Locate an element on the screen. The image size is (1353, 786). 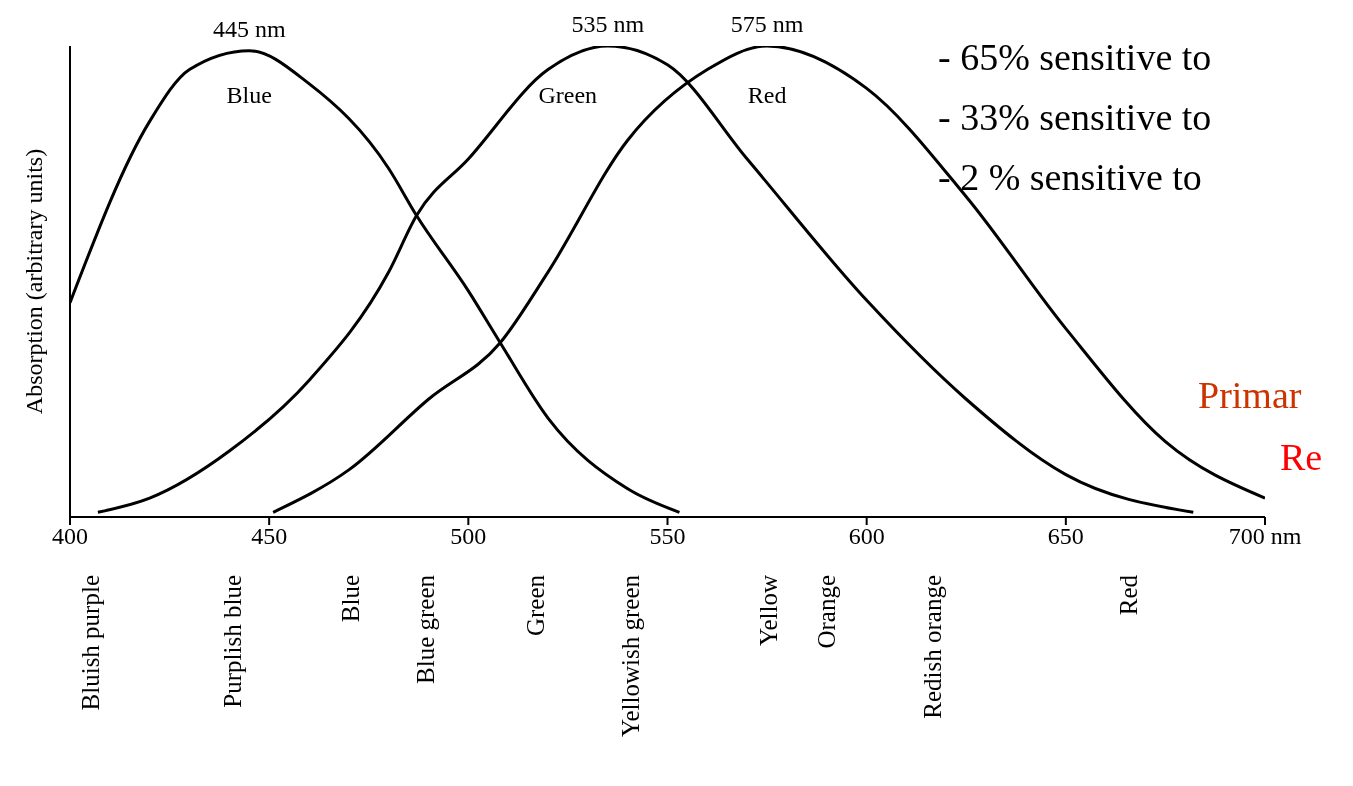
annotation: - 65% sensitive to is located at coordinates (1075, 57).